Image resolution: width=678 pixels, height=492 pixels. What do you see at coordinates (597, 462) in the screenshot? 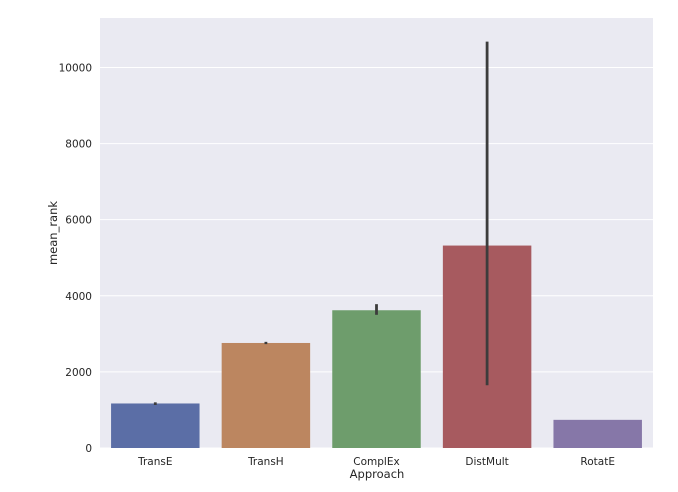
I see `x-tick-label-rotate: RotatE` at bounding box center [597, 462].